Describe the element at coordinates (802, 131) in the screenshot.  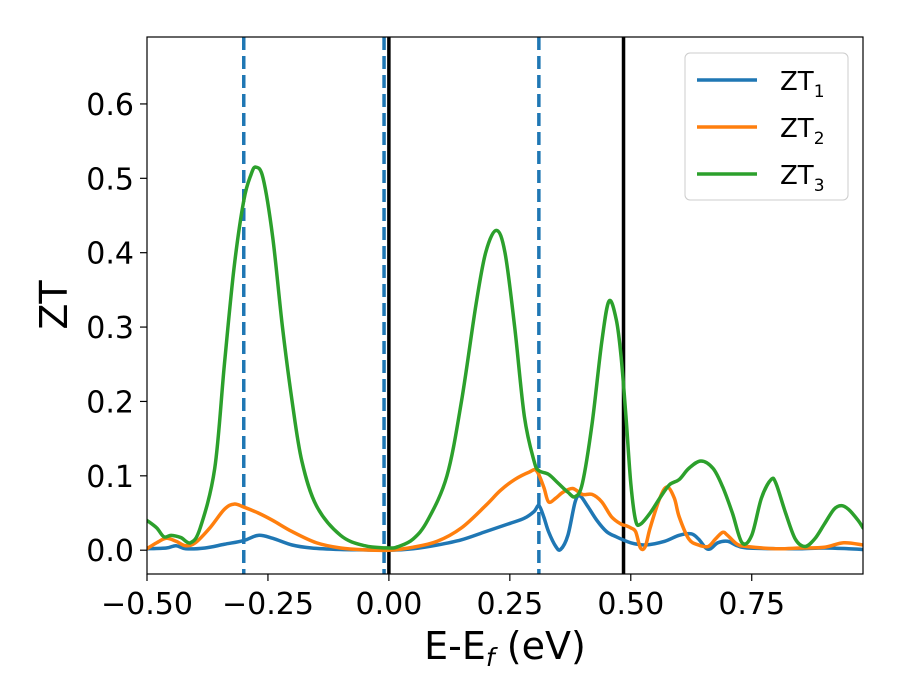
I see `legend-label-zt2: ZT2` at that location.